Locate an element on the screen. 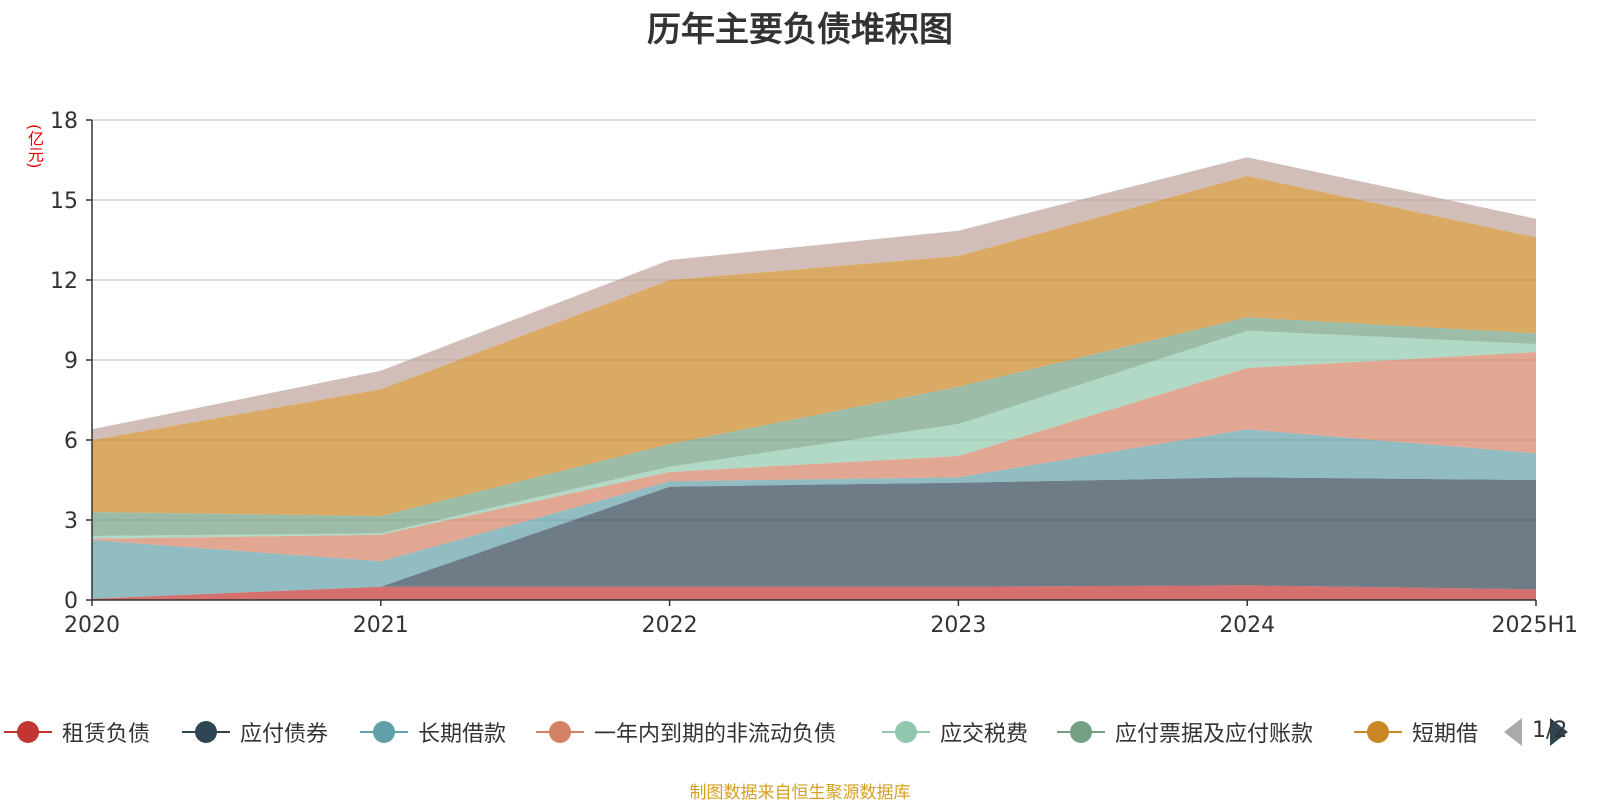 The image size is (1600, 803). x-tick-label: 2020 is located at coordinates (92, 625).